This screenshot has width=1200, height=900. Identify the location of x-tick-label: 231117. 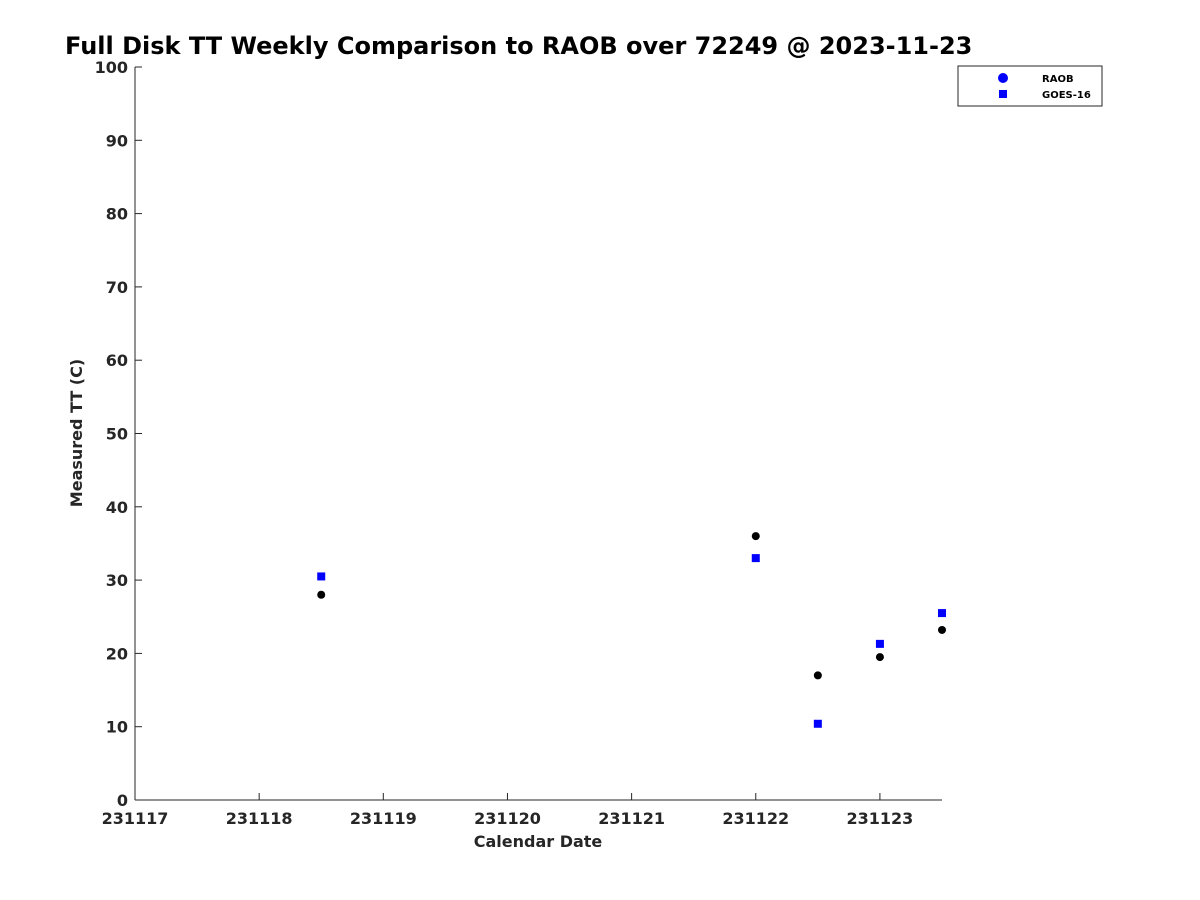
(135, 818).